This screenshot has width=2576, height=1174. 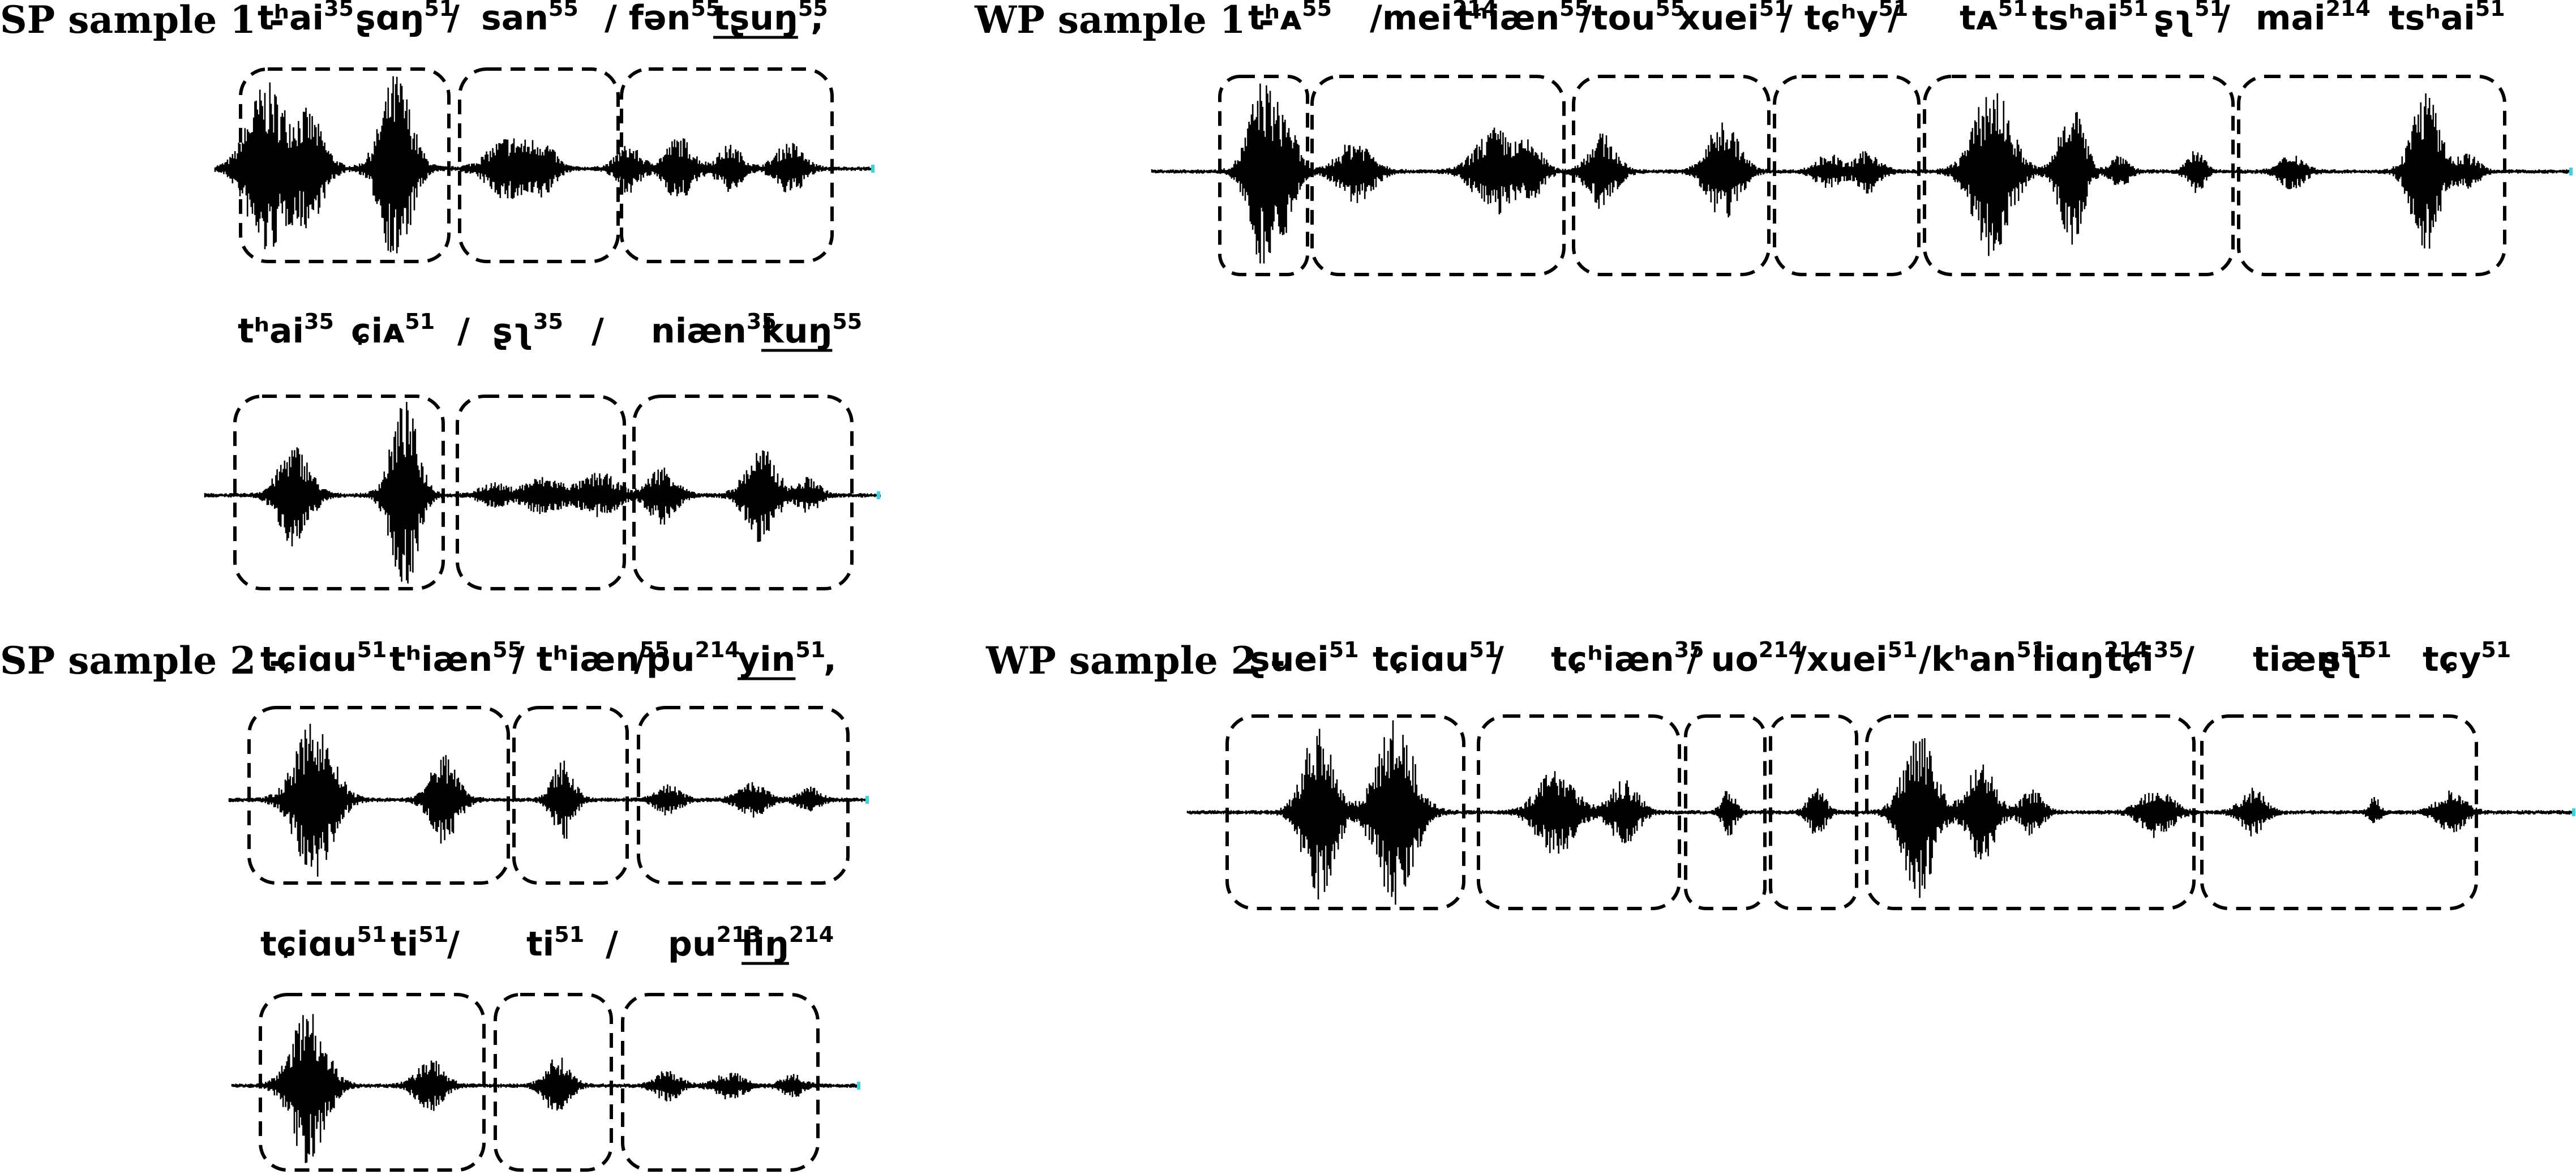 What do you see at coordinates (2130, 659) in the screenshot?
I see `syllable-base: tɕi` at bounding box center [2130, 659].